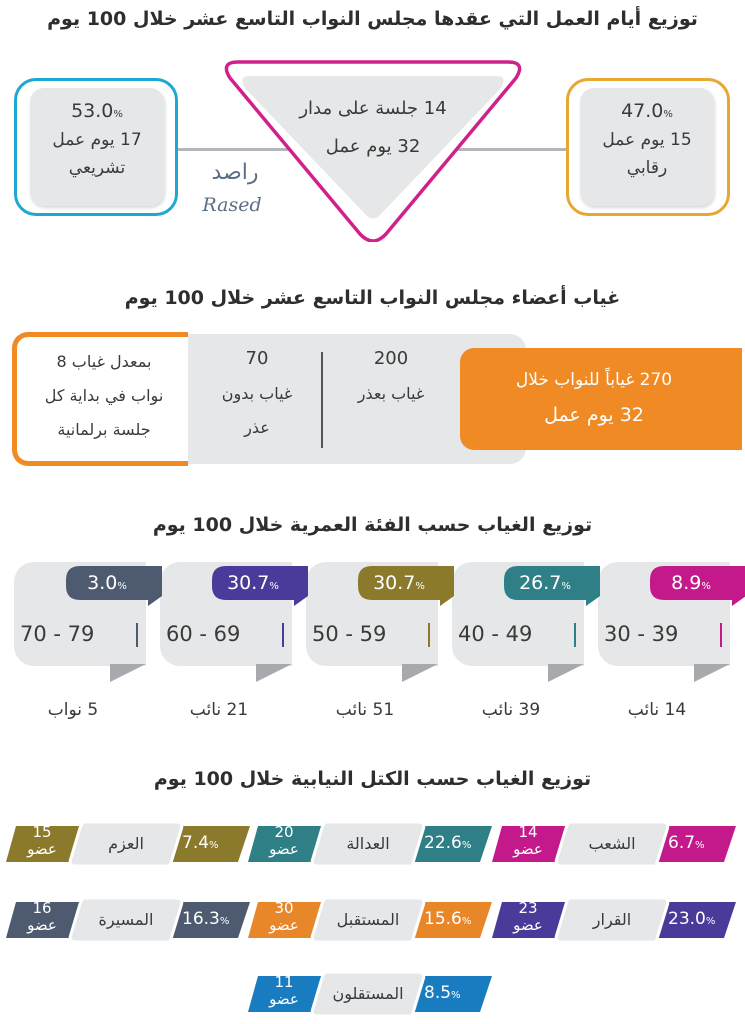 This screenshot has height=1024, width=745. What do you see at coordinates (391, 358) in the screenshot?
I see `excused-number: 200` at bounding box center [391, 358].